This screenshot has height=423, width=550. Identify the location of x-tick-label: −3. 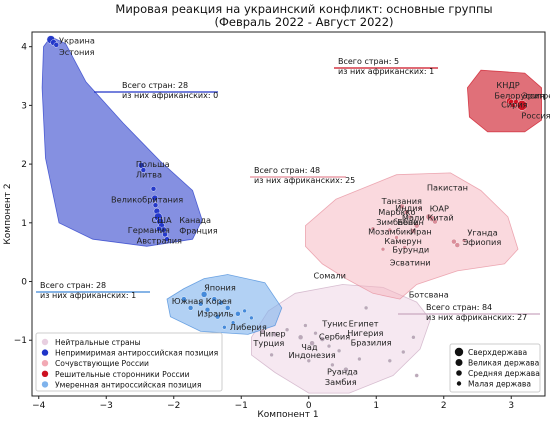
(106, 406).